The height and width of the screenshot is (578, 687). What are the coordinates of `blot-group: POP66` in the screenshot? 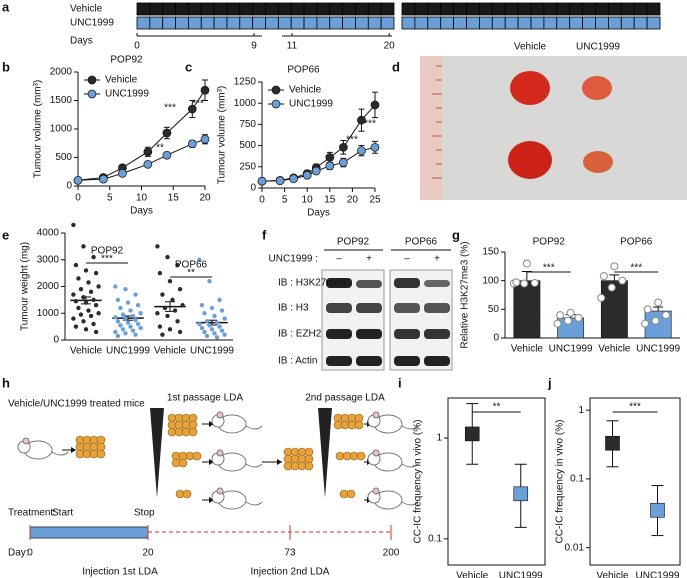 It's located at (421, 242).